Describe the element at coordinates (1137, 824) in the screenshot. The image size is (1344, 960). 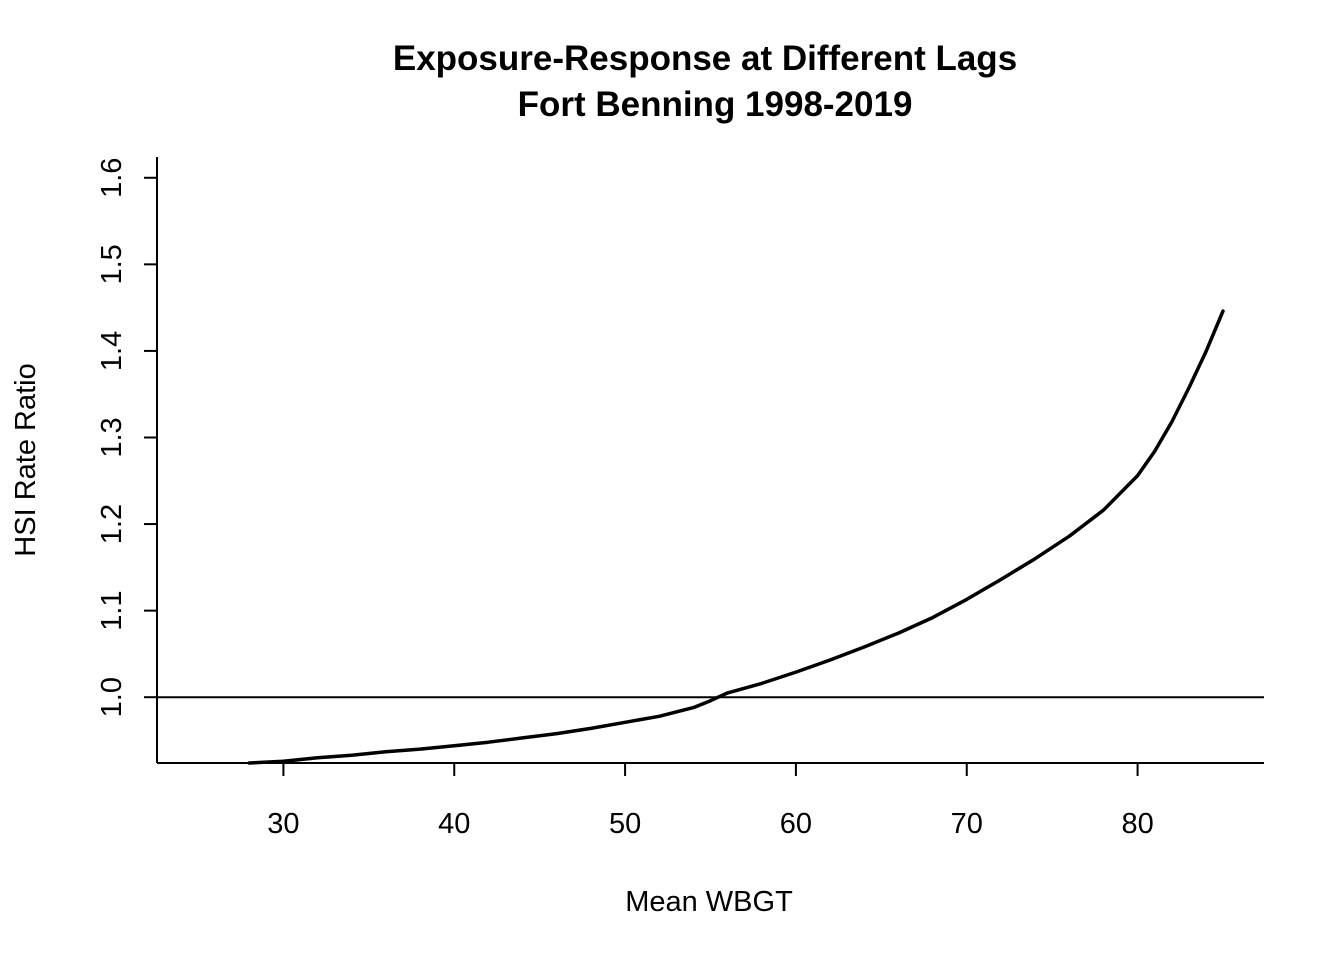
I see `x-tick-label: 80` at that location.